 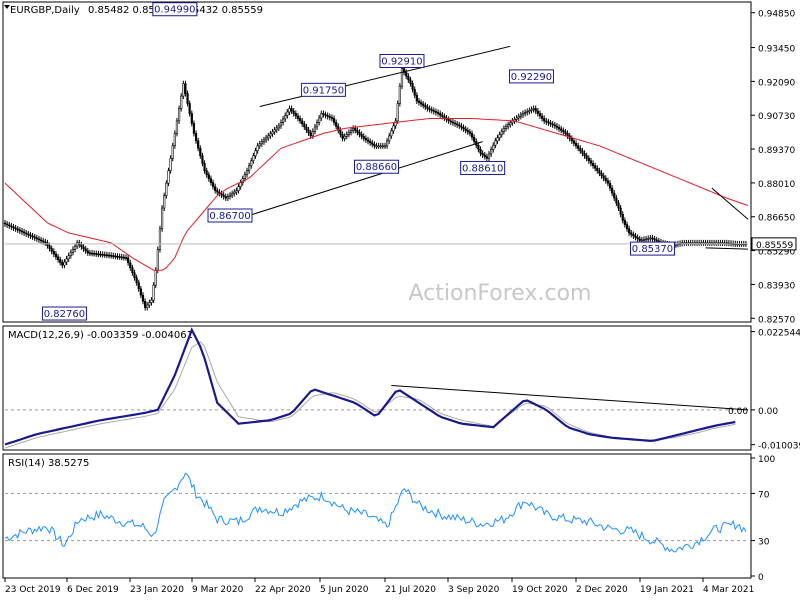 I want to click on price-axis-label: 0.94850, so click(x=776, y=15).